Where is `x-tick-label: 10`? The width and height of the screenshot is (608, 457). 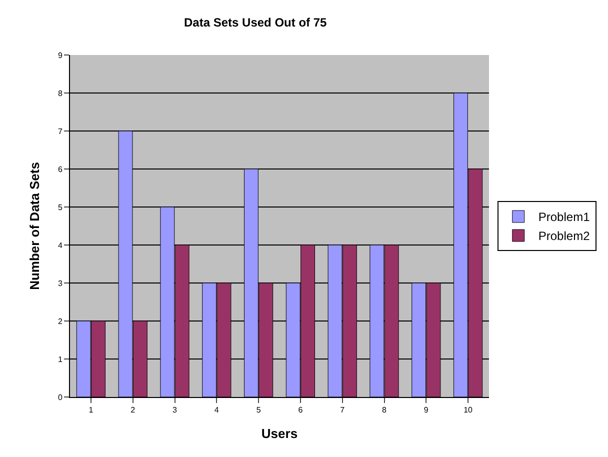 x-tick-label: 10 is located at coordinates (469, 410).